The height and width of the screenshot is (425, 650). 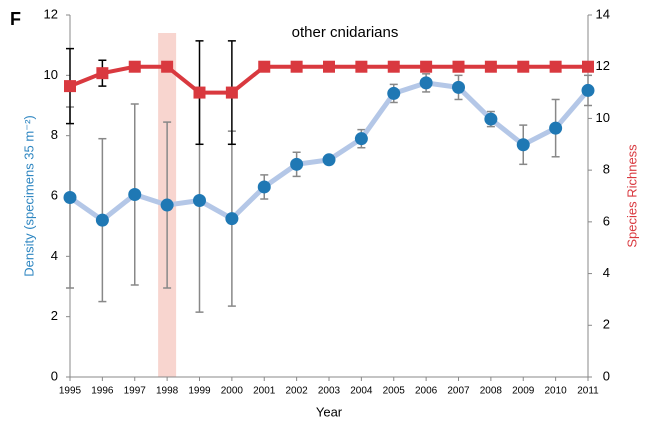 What do you see at coordinates (606, 324) in the screenshot?
I see `y2-tick-label: 2` at bounding box center [606, 324].